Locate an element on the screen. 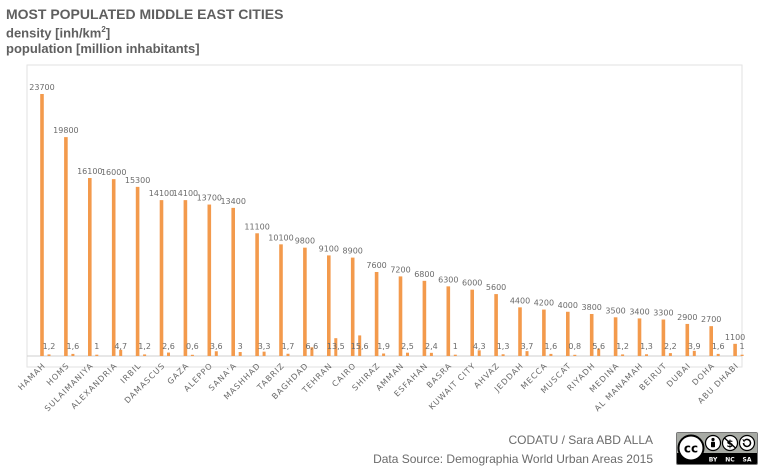  cc-license-badge: cc $ BY NC SA is located at coordinates (717, 448).